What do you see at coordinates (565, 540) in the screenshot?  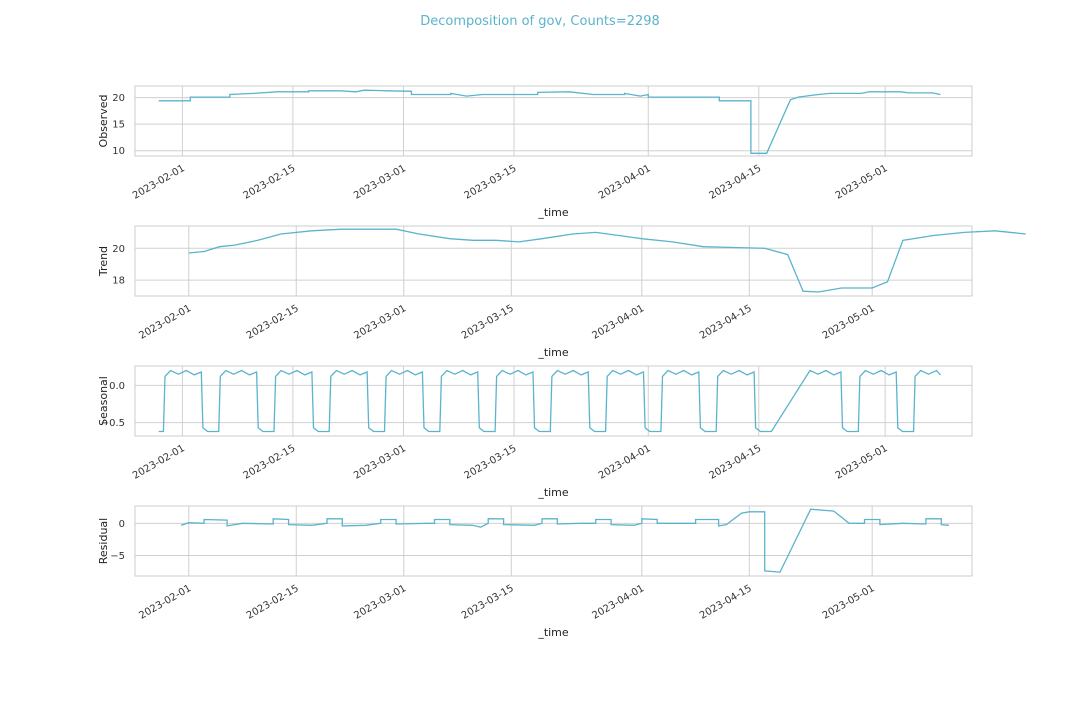 I see `series-line-residual` at bounding box center [565, 540].